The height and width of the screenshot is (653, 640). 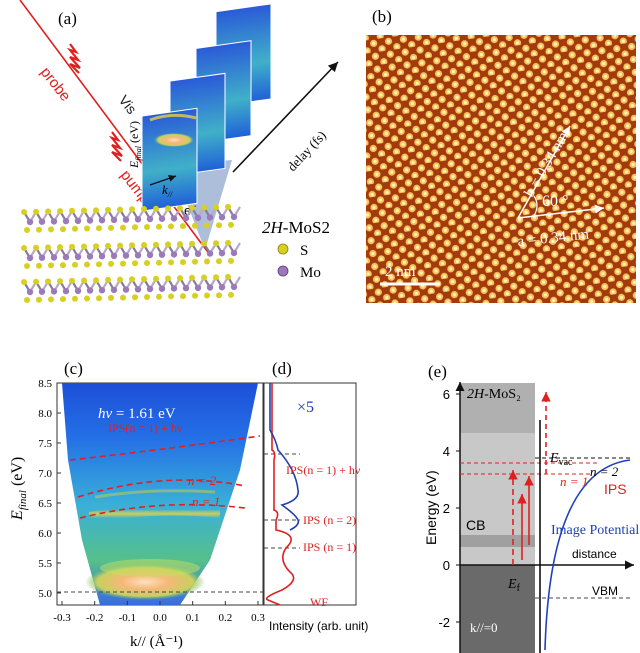 What do you see at coordinates (514, 585) in the screenshot?
I see `ef-label: Ef` at bounding box center [514, 585].